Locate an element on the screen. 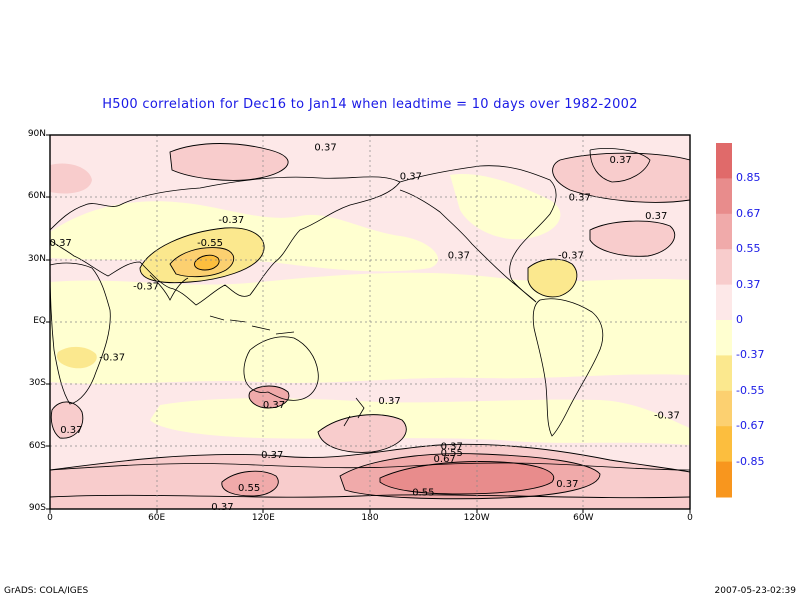 This screenshot has height=600, width=800. field-pos37-south-atlantic-west is located at coordinates (67, 420).